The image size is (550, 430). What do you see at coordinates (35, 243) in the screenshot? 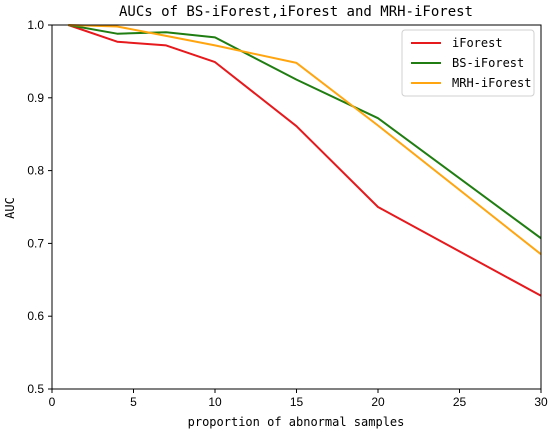
I see `y-tick-label: 0.7` at bounding box center [35, 243].